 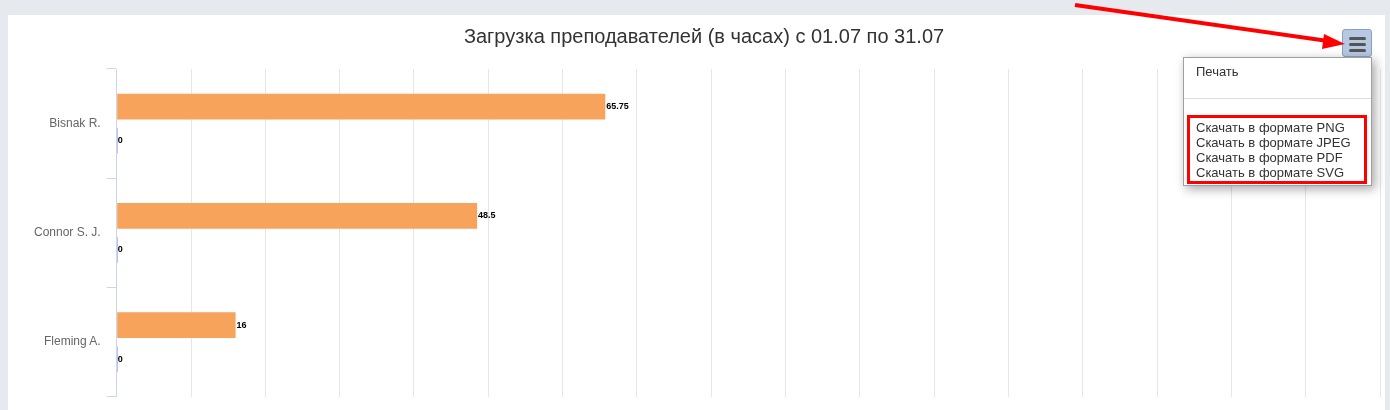 What do you see at coordinates (1217, 71) in the screenshot?
I see `annotation: Печать` at bounding box center [1217, 71].